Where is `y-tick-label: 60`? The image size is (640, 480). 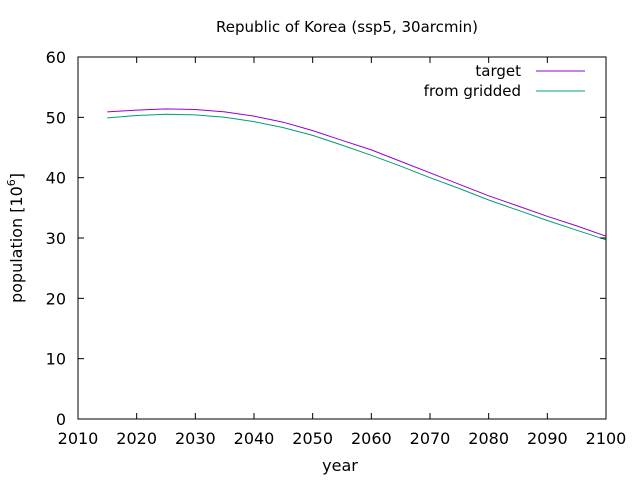
y-tick-label: 60 is located at coordinates (56, 57).